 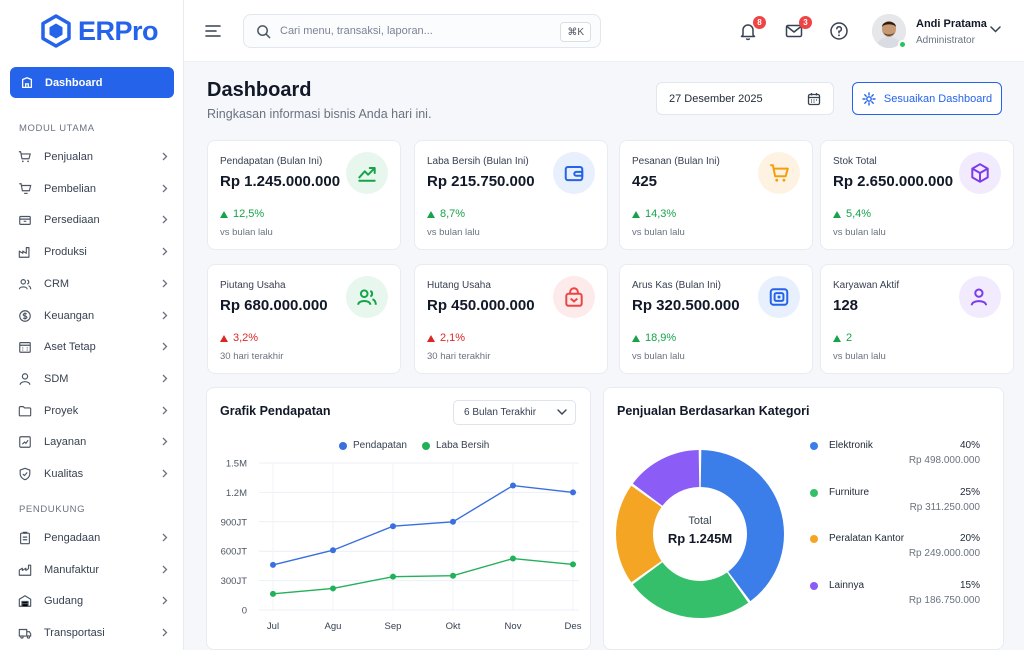 What do you see at coordinates (846, 305) in the screenshot?
I see `kpi-value: 128` at bounding box center [846, 305].